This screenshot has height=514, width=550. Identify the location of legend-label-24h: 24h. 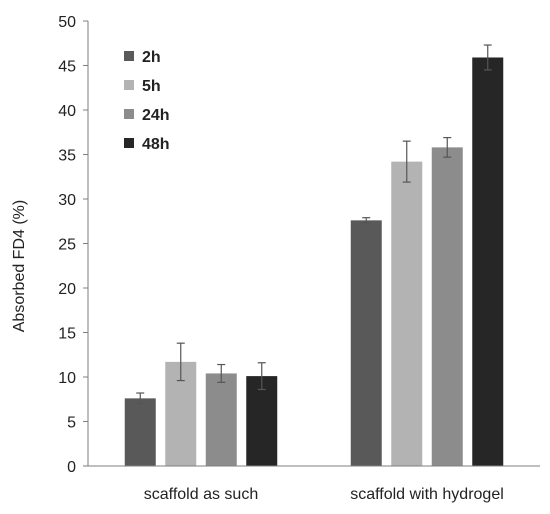
(156, 115).